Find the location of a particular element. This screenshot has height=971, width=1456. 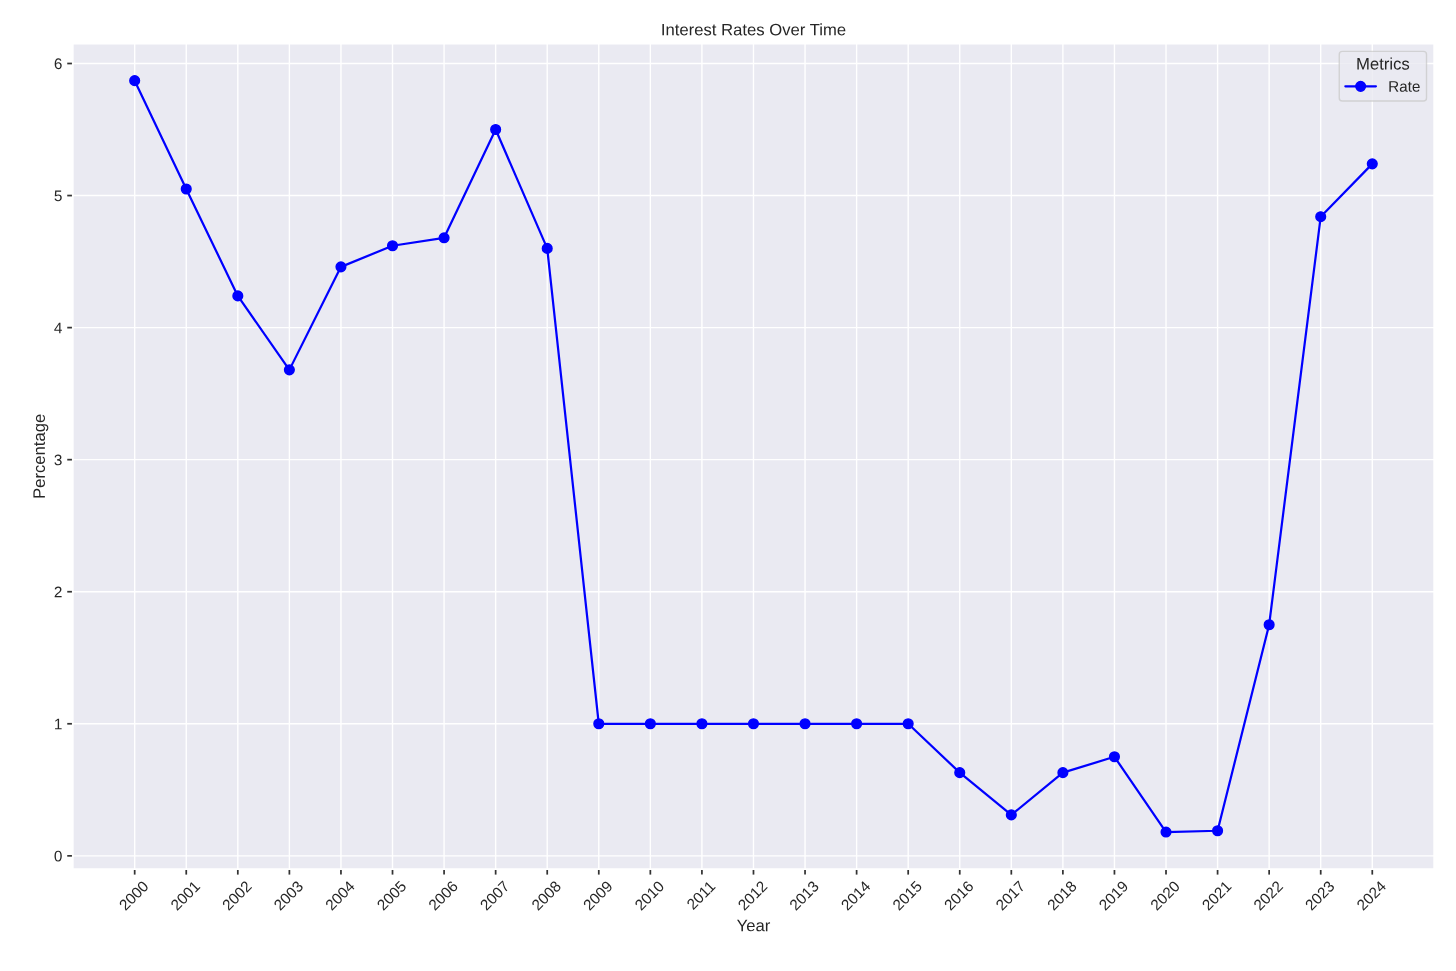

y-tick-label: 1 is located at coordinates (58, 724).